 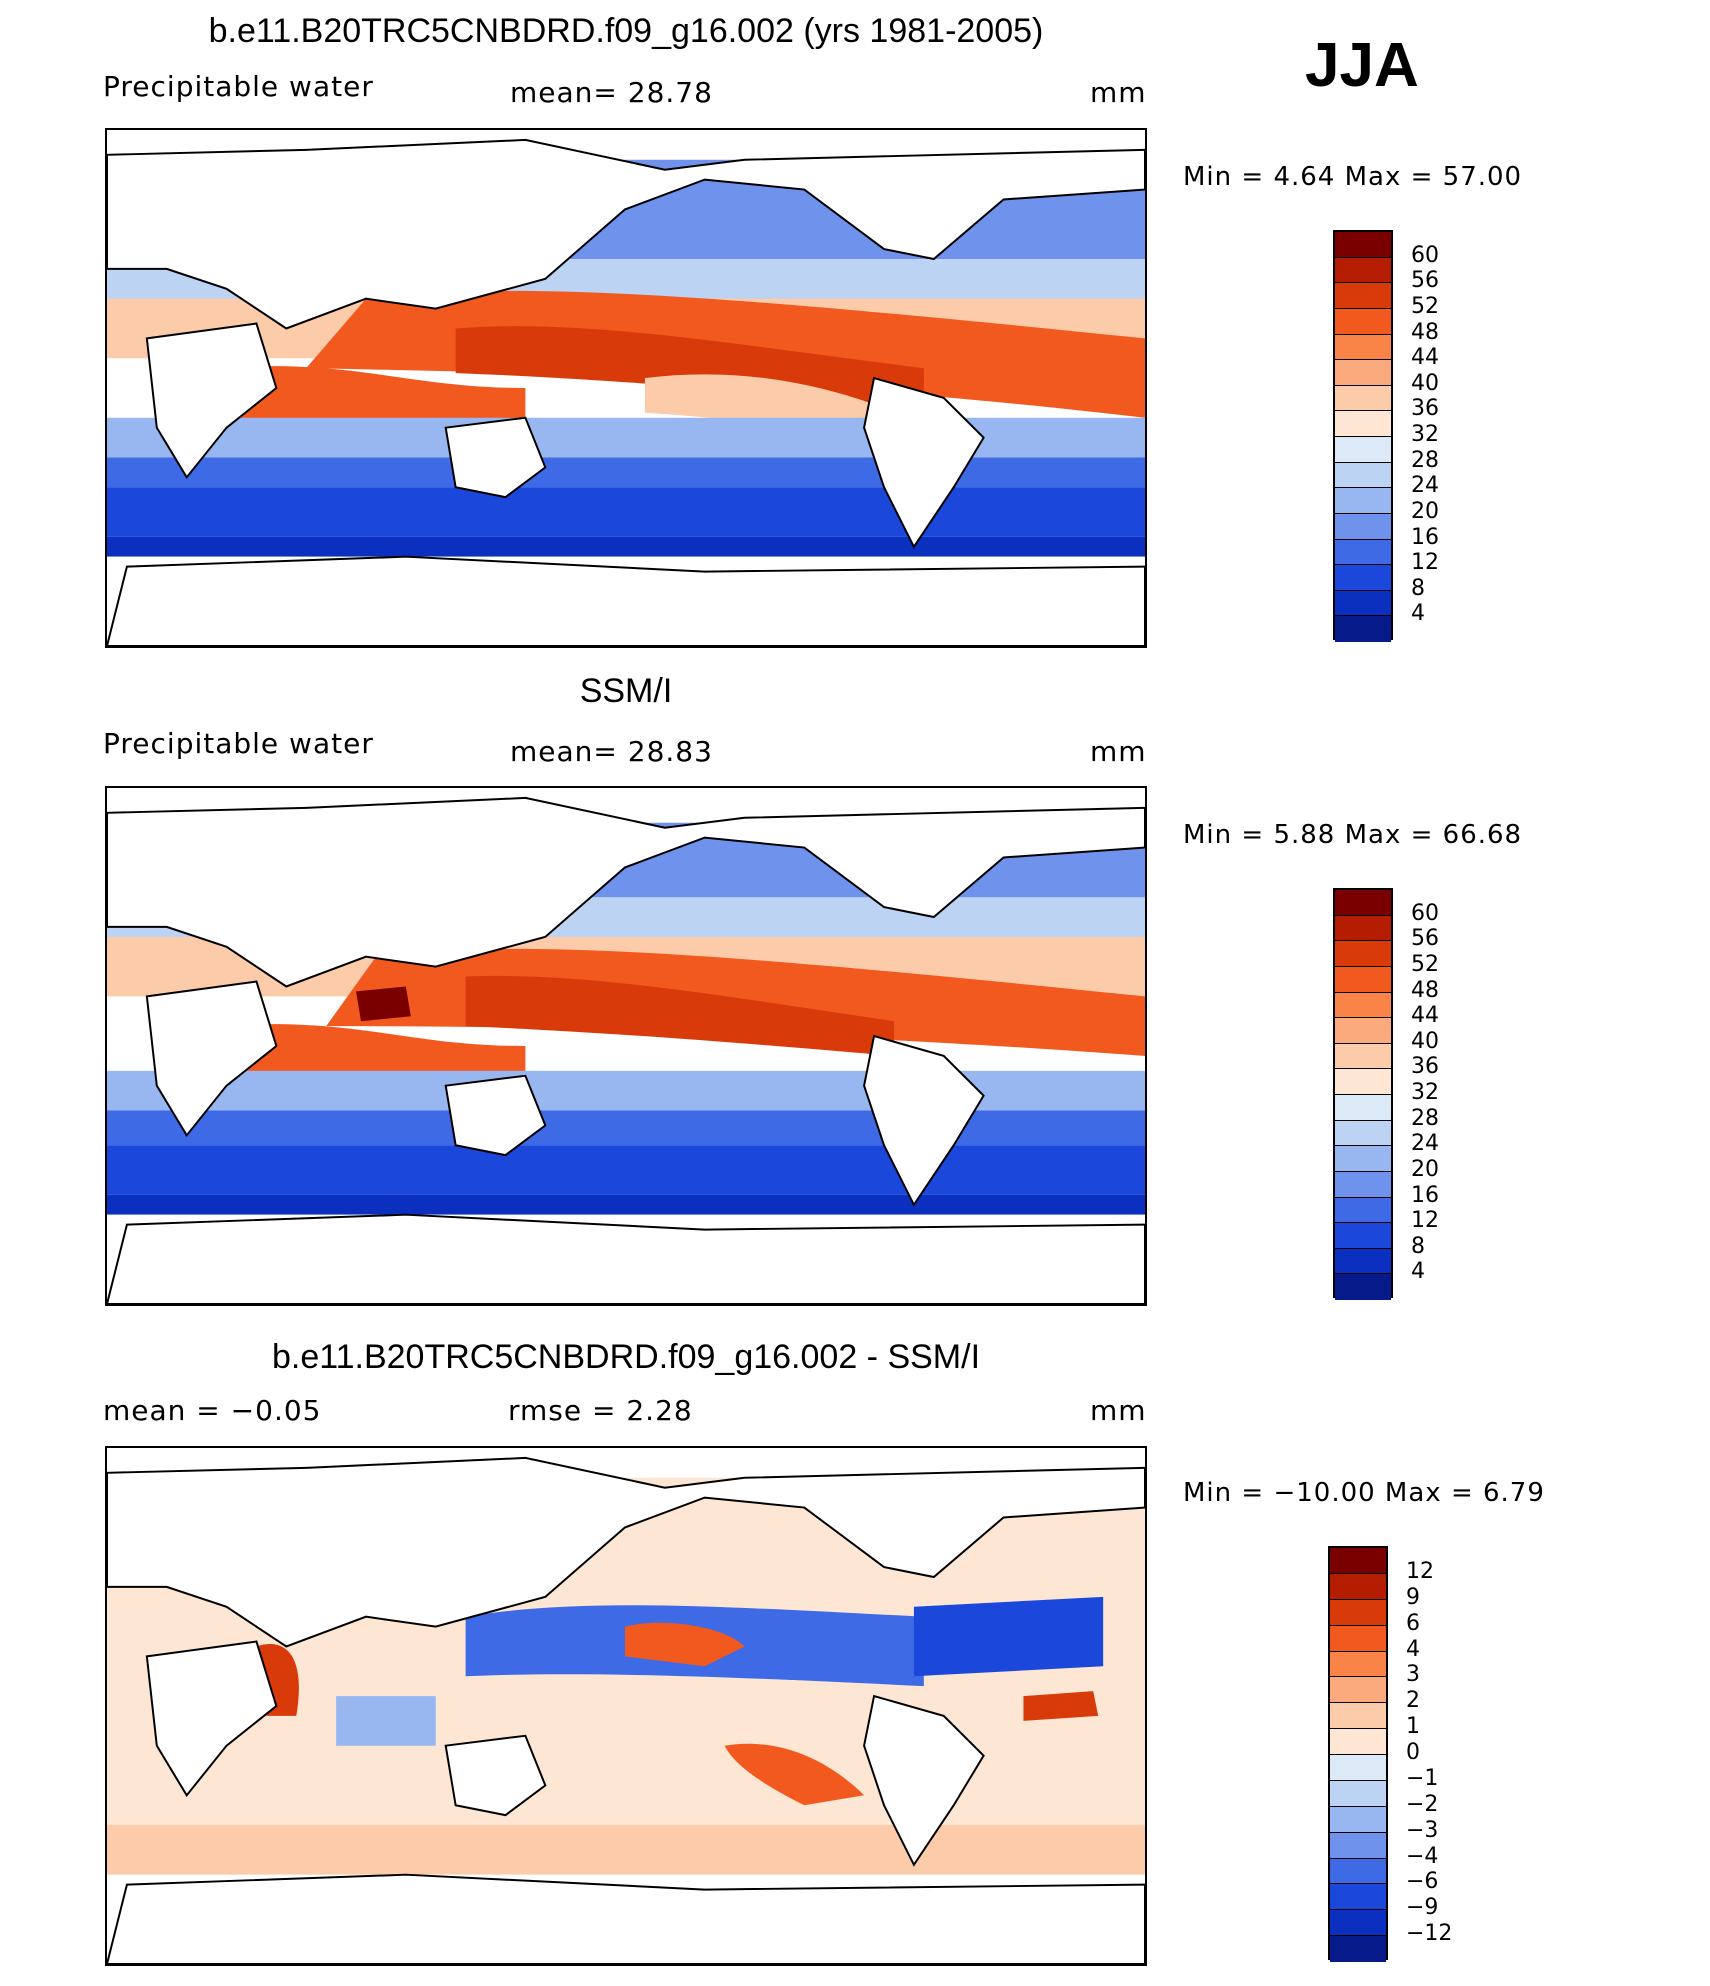 I want to click on panel-3-units: mm, so click(x=1118, y=1410).